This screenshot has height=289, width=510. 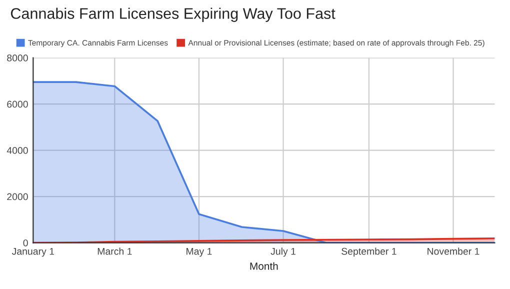 I want to click on y-tick-label: 0, so click(x=25, y=242).